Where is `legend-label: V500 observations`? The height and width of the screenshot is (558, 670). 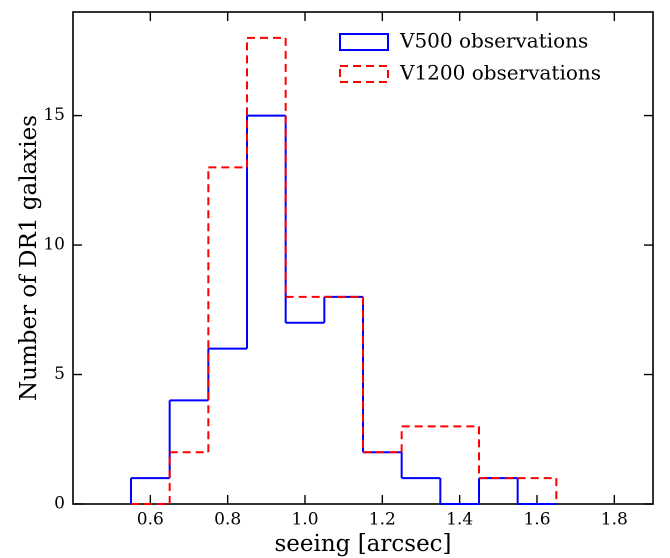 legend-label: V500 observations is located at coordinates (493, 41).